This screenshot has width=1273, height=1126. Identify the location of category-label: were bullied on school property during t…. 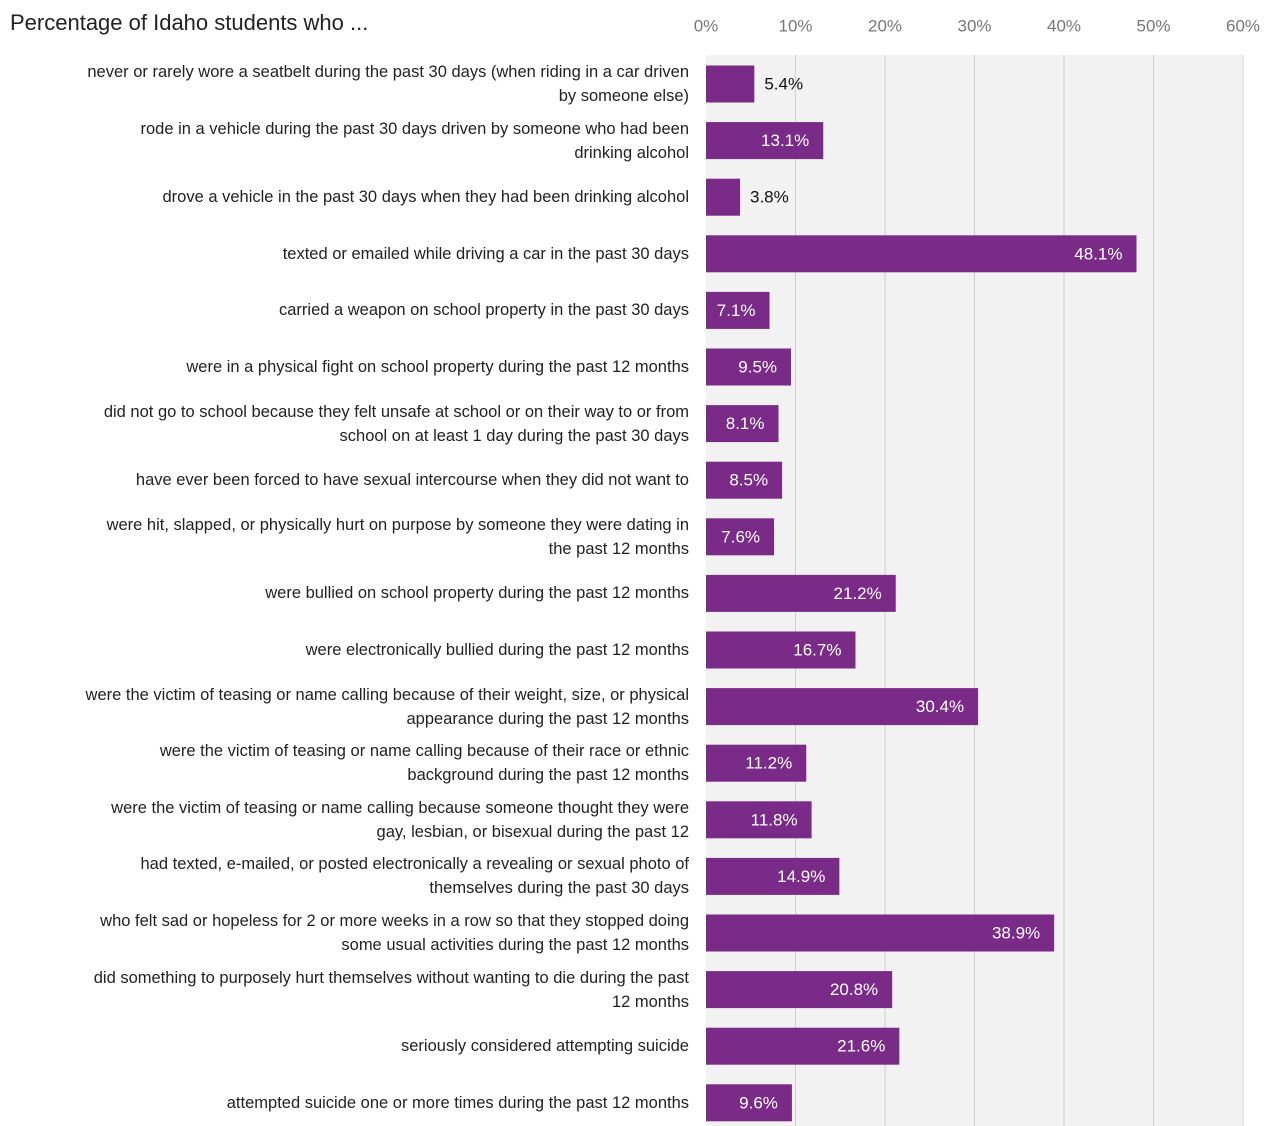
(477, 593).